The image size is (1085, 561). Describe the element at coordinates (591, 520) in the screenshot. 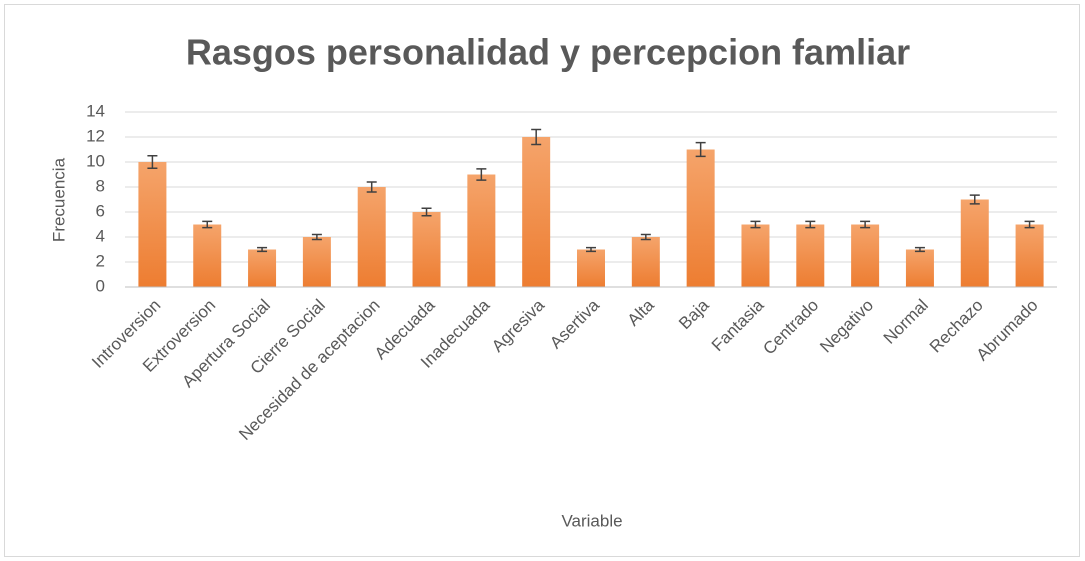

I see `x-axis-label: Variable` at that location.